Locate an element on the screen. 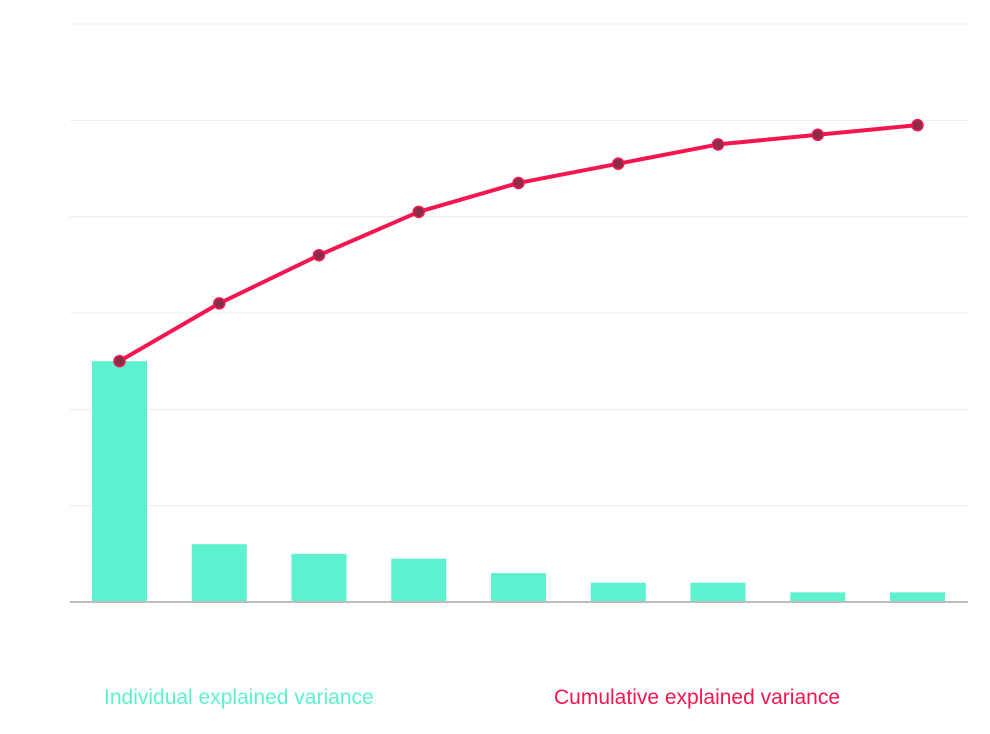 Image resolution: width=990 pixels, height=734 pixels. legend-cumulative-explained-variance: Cumulative explained variance is located at coordinates (697, 697).